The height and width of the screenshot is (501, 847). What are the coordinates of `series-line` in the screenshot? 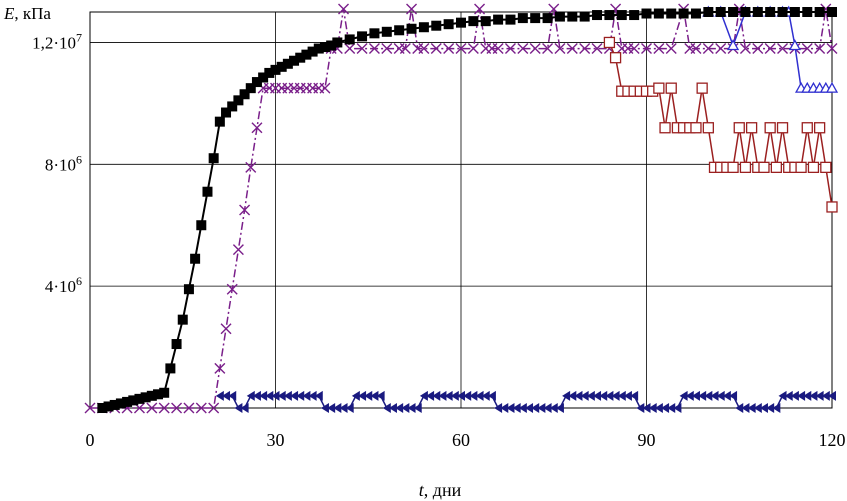 It's located at (770, 50).